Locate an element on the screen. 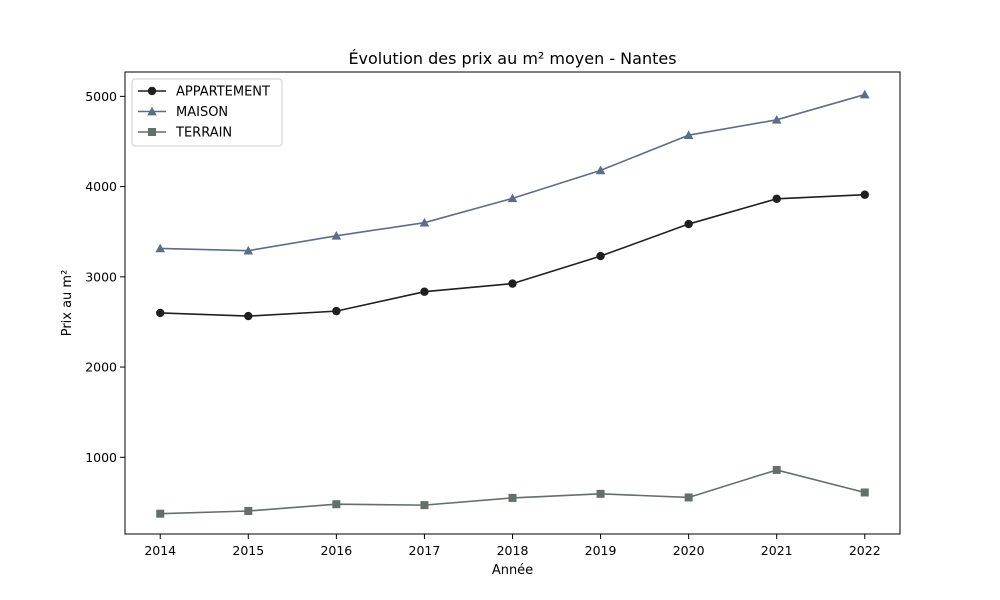 This screenshot has width=1000, height=600. legend: APPARTEMENT MAISON TERRAIN is located at coordinates (207, 112).